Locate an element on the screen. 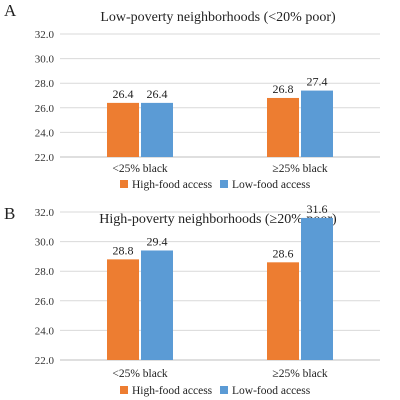 The height and width of the screenshot is (400, 400). panel-letter: A is located at coordinates (10, 10).